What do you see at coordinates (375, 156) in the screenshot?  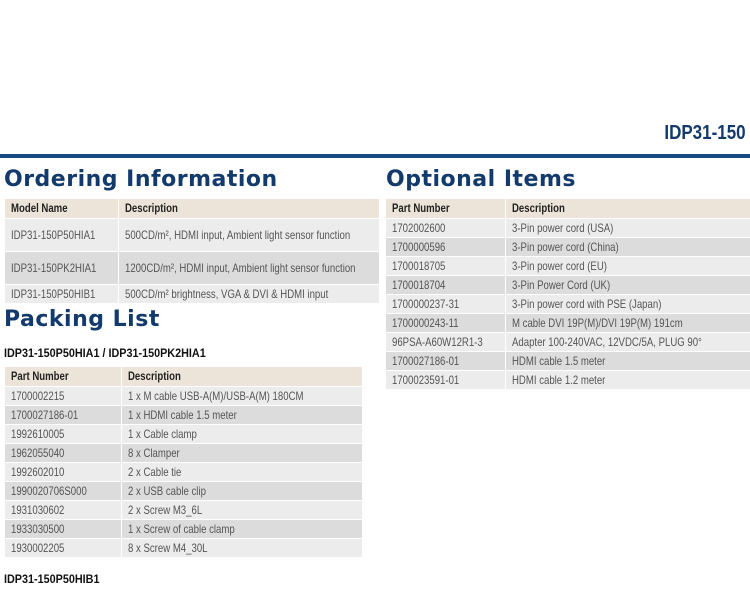 I see `header-divider` at bounding box center [375, 156].